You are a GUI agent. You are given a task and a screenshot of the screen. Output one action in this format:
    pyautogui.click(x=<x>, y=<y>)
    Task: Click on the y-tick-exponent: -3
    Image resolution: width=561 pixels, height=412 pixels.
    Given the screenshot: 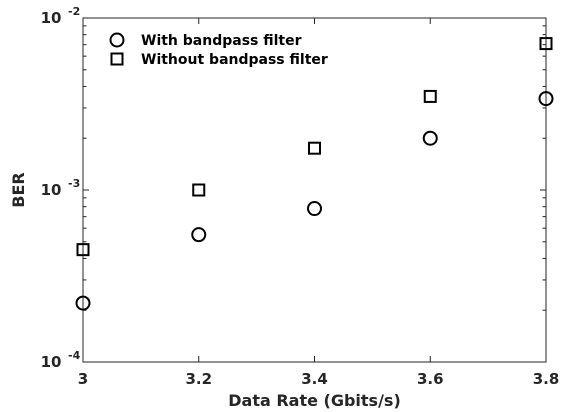 What is the action you would take?
    pyautogui.click(x=74, y=183)
    